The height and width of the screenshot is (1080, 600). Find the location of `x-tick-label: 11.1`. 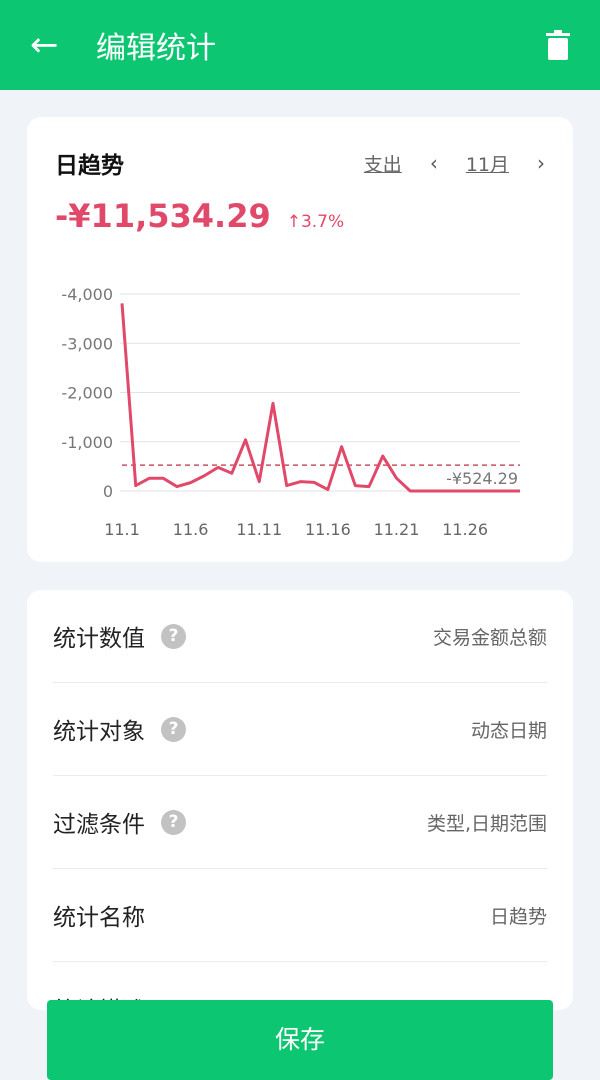

x-tick-label: 11.1 is located at coordinates (122, 529).